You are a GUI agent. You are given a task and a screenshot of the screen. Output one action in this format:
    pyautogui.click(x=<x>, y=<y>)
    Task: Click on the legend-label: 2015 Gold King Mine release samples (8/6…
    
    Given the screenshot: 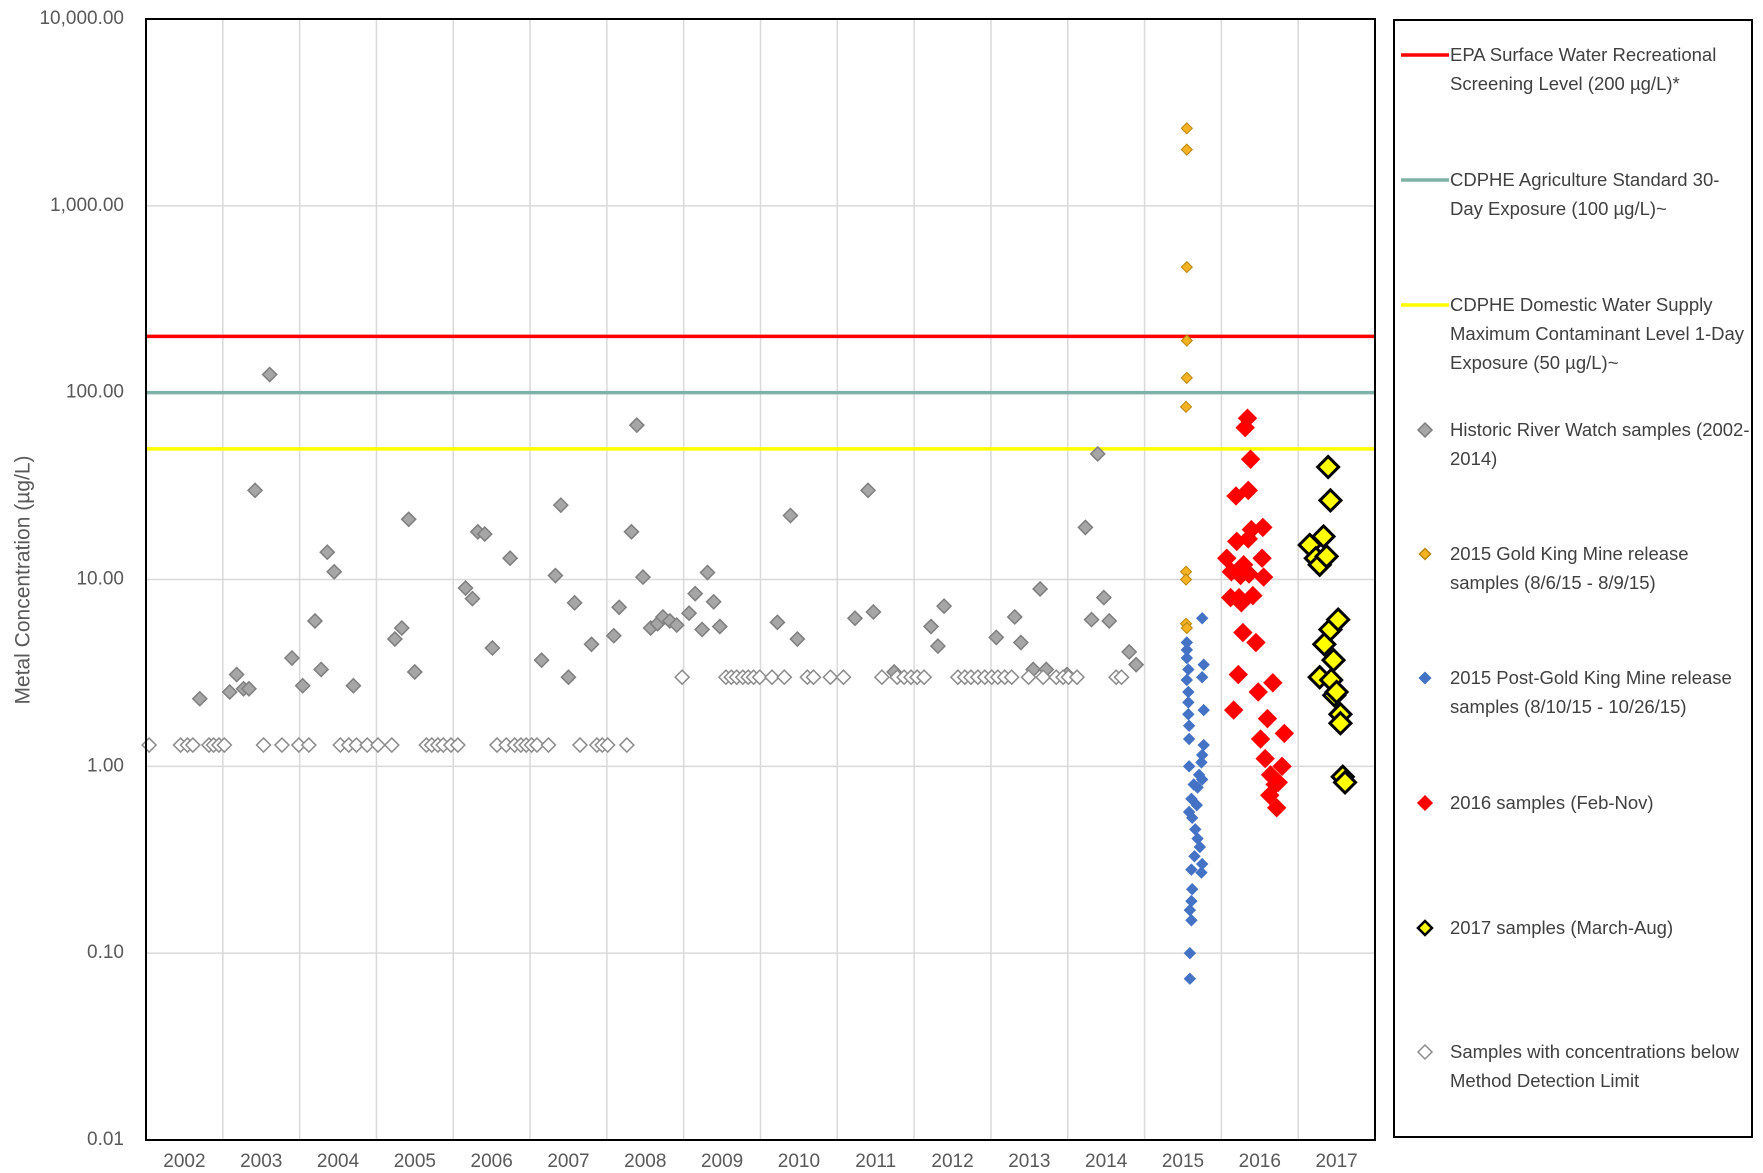 What is the action you would take?
    pyautogui.click(x=1569, y=568)
    